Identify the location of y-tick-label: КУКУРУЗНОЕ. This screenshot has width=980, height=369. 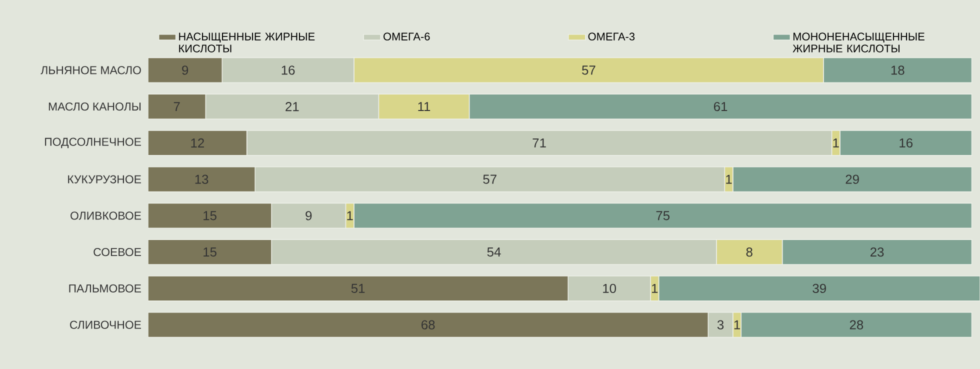
(104, 179).